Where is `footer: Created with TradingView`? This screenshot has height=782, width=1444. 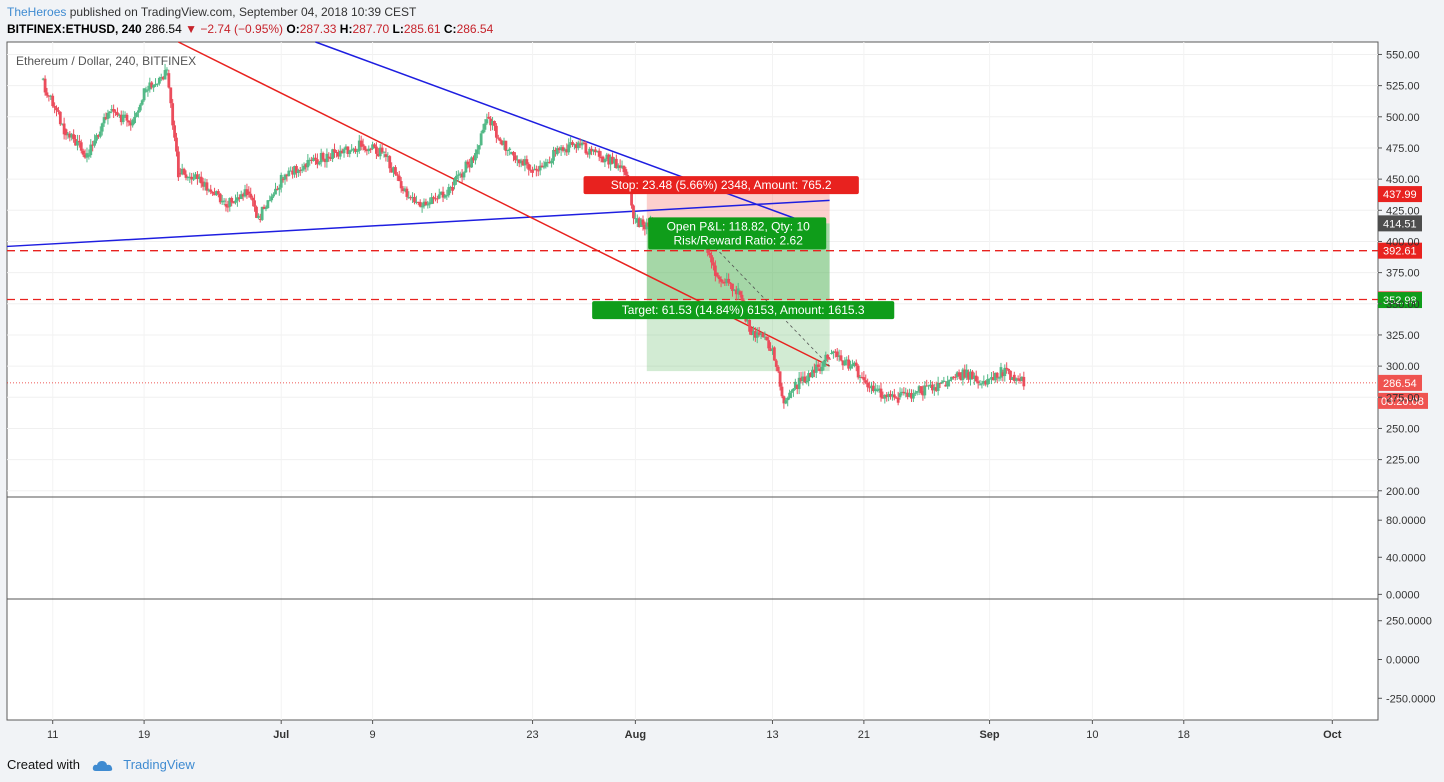
footer: Created with TradingView is located at coordinates (101, 764).